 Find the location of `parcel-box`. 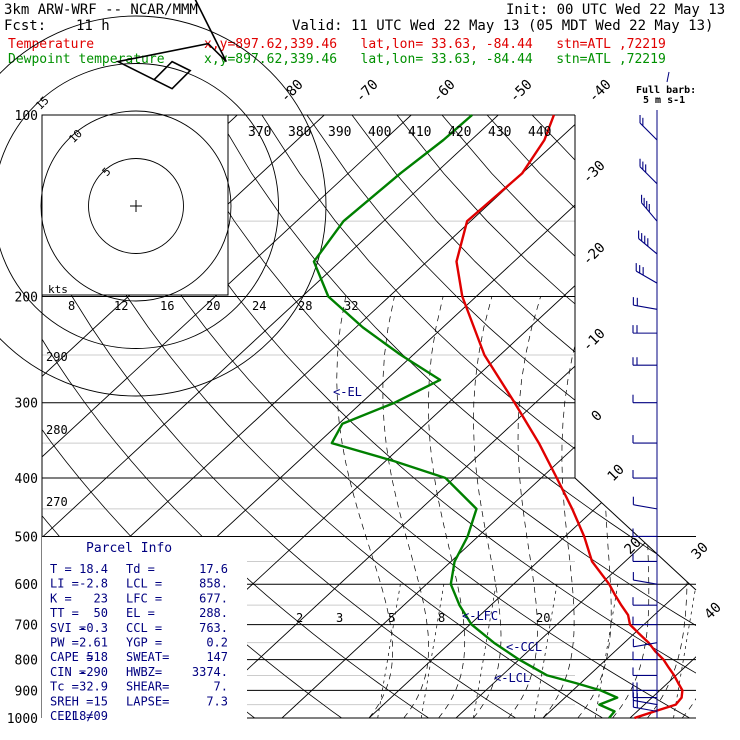

parcel-box is located at coordinates (144, 631).